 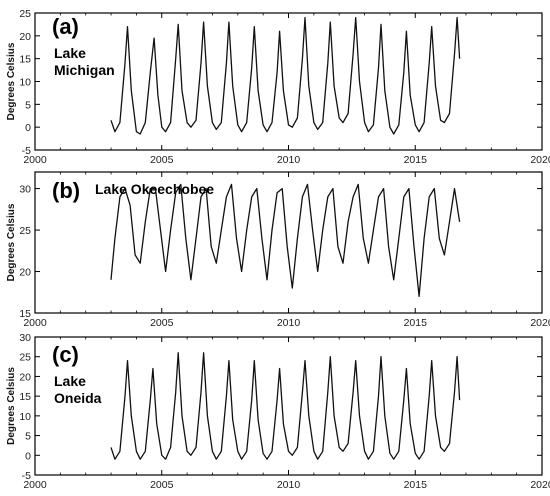 I want to click on lake-name-label: Michigan, so click(x=84, y=70).